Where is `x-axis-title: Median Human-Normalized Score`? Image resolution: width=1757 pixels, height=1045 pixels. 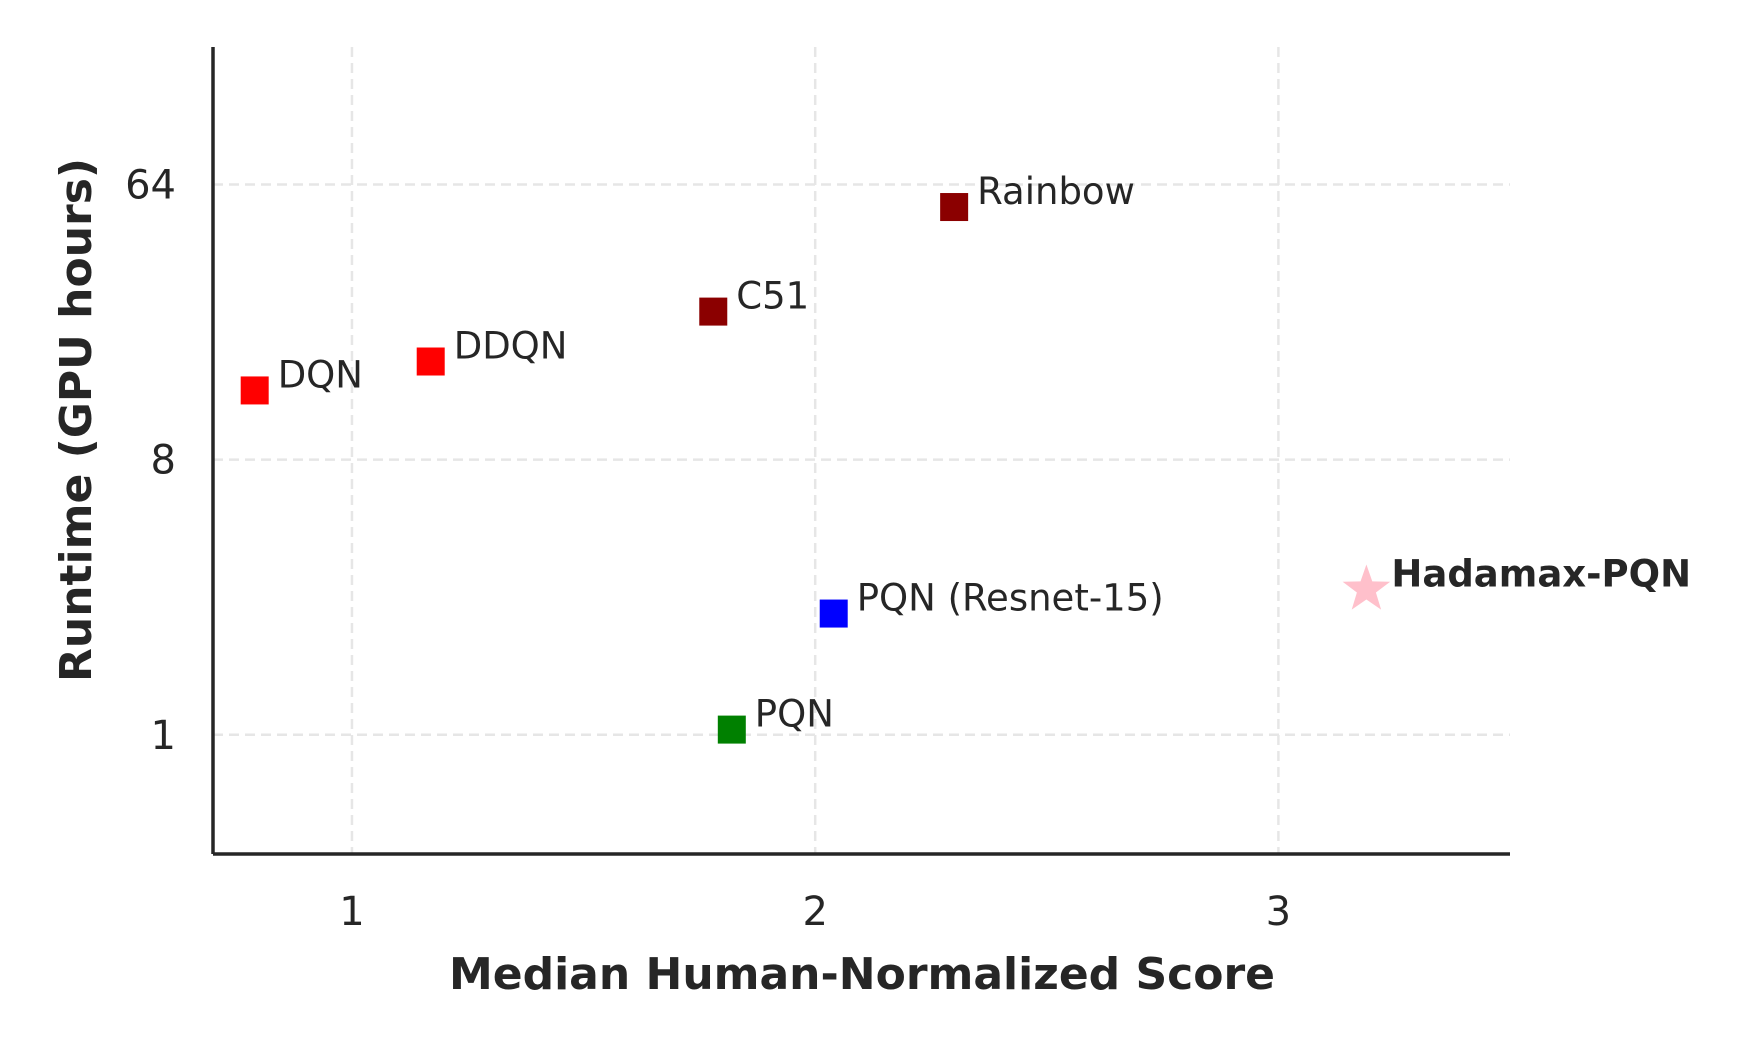 x-axis-title: Median Human-Normalized Score is located at coordinates (862, 974).